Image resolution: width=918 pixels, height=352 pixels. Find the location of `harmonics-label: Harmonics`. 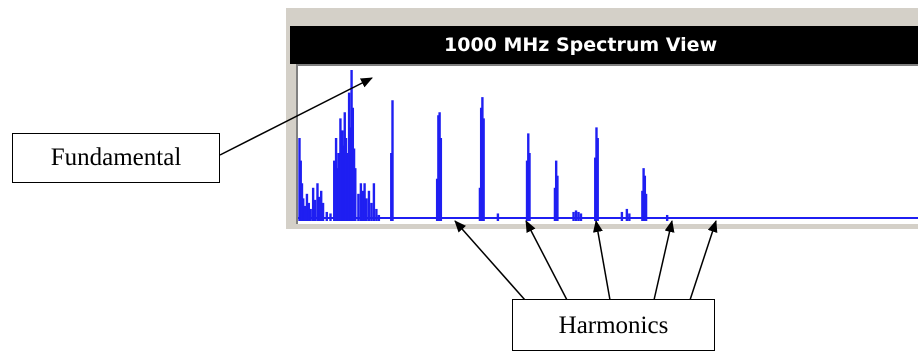

harmonics-label: Harmonics is located at coordinates (613, 325).